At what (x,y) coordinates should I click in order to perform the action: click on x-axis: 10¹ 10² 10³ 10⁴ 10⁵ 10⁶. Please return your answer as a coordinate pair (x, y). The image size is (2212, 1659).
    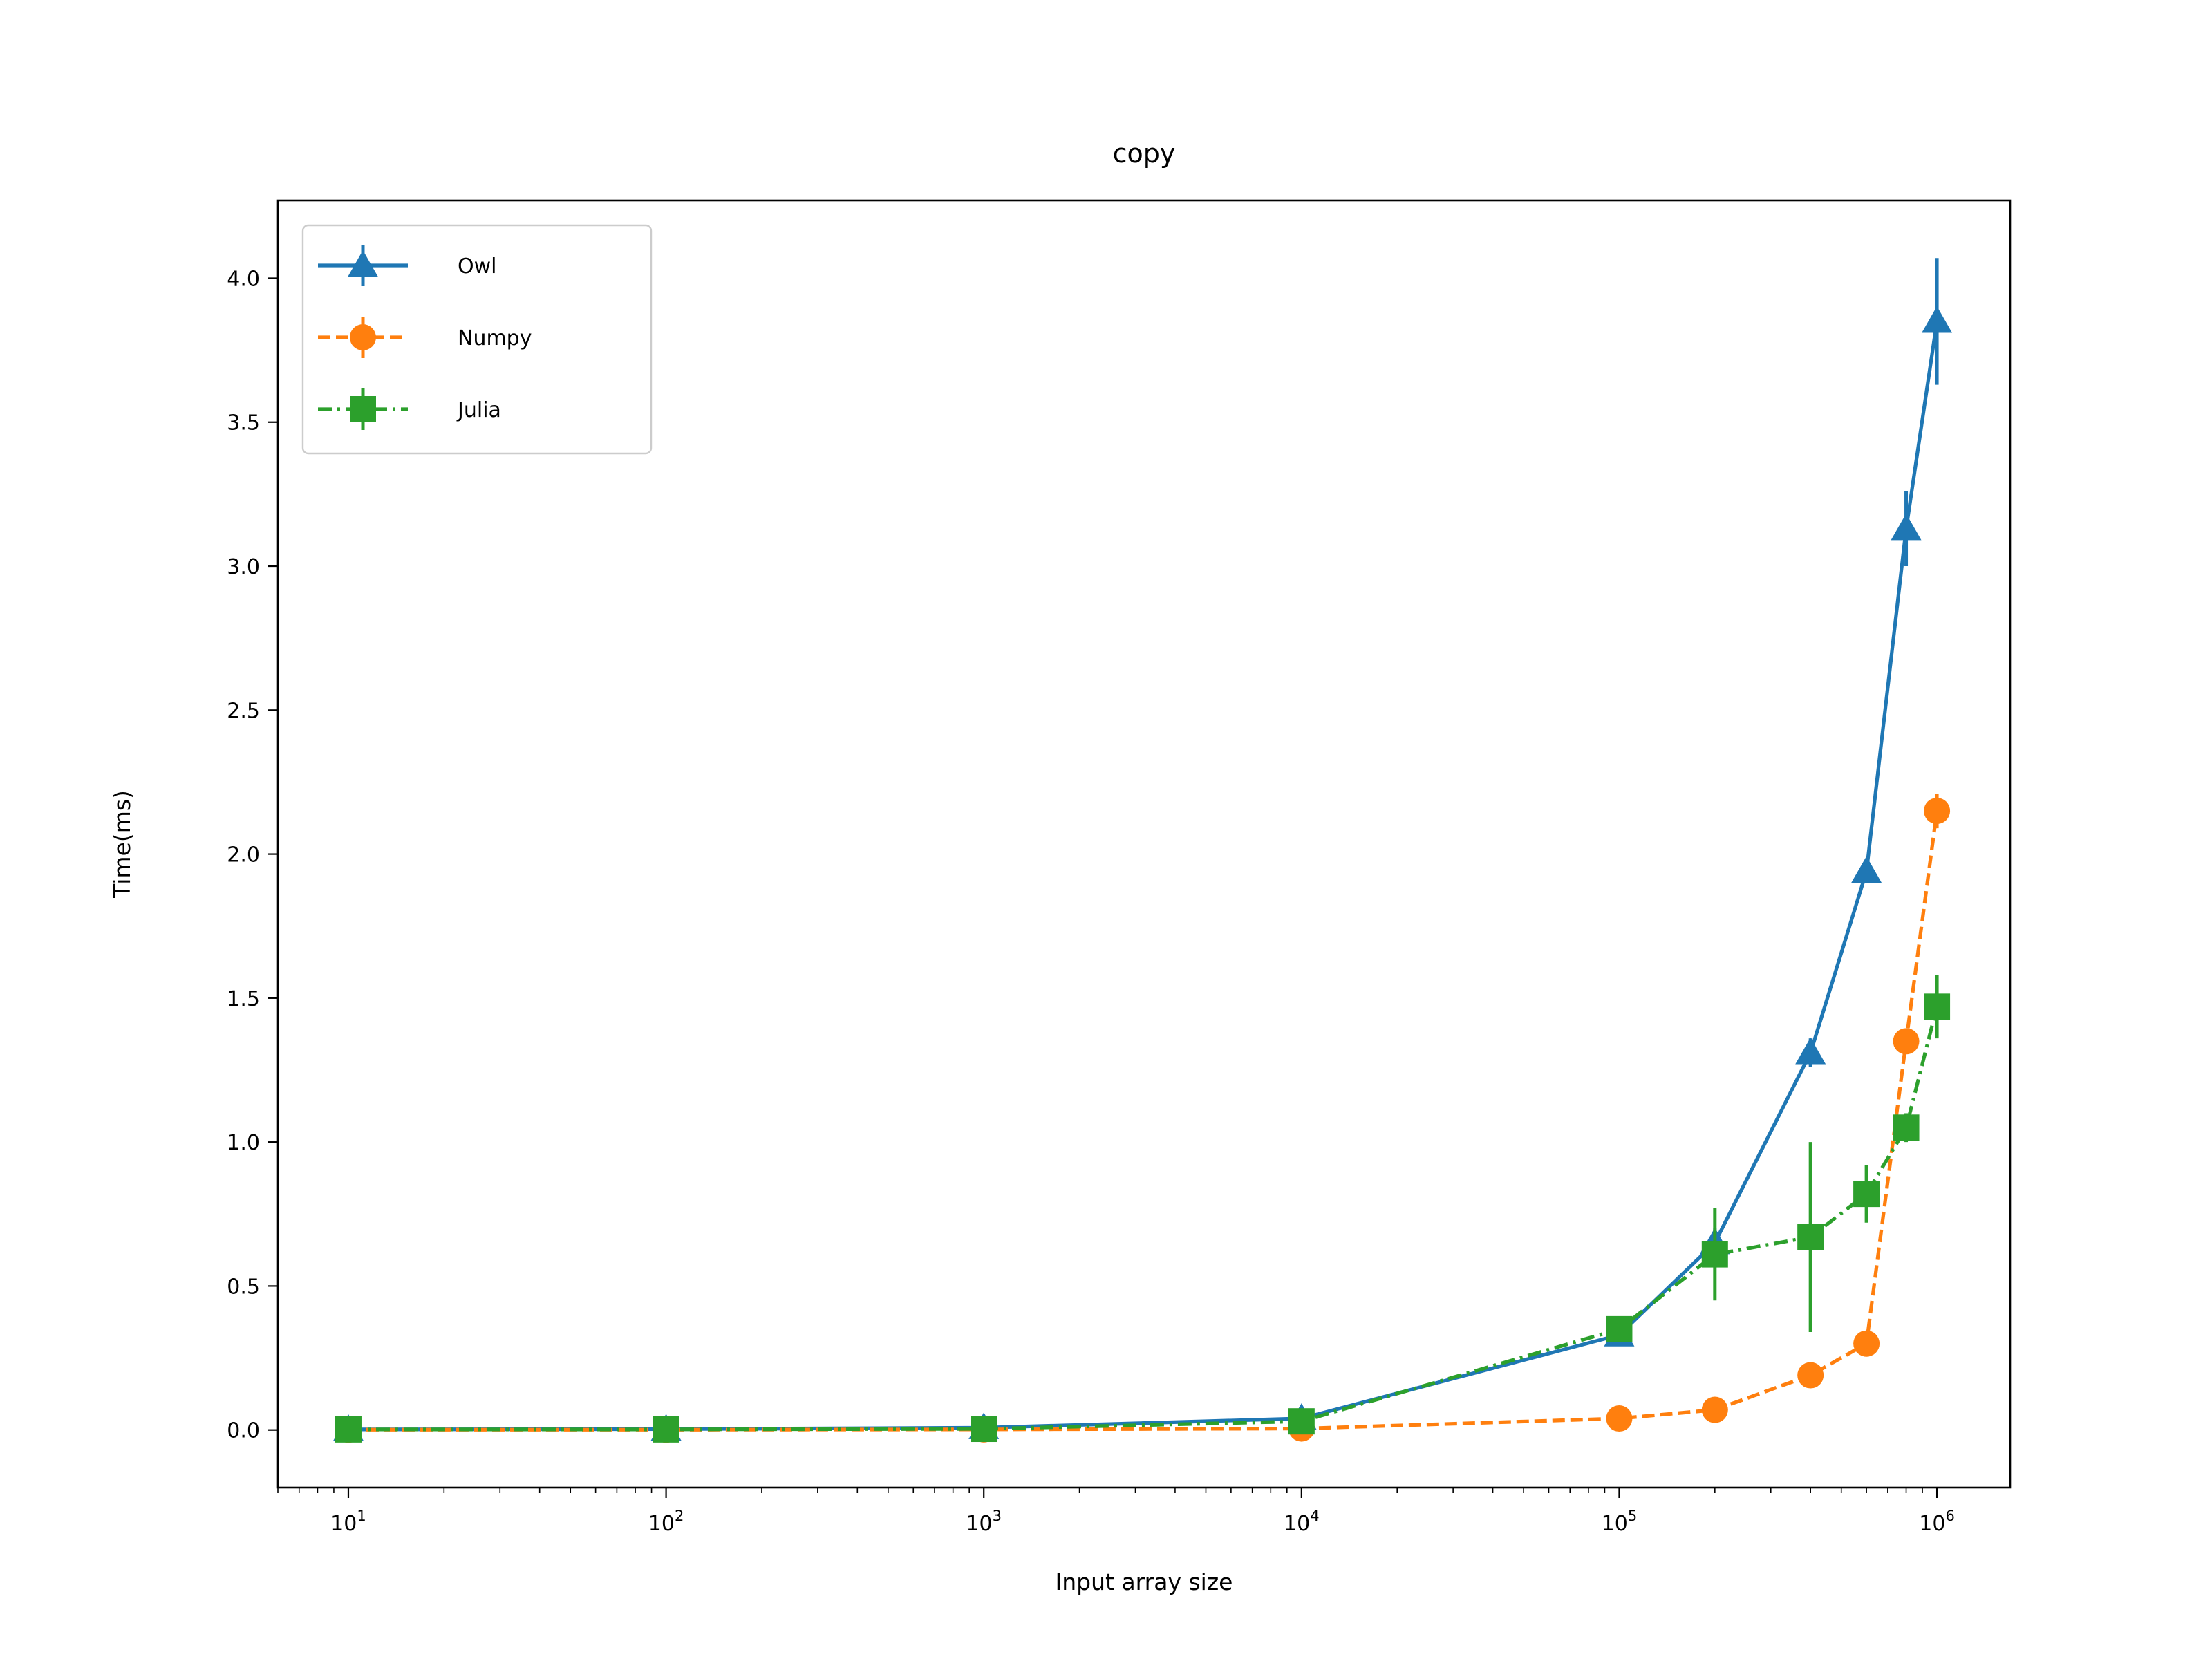
    Looking at the image, I should click on (1116, 1512).